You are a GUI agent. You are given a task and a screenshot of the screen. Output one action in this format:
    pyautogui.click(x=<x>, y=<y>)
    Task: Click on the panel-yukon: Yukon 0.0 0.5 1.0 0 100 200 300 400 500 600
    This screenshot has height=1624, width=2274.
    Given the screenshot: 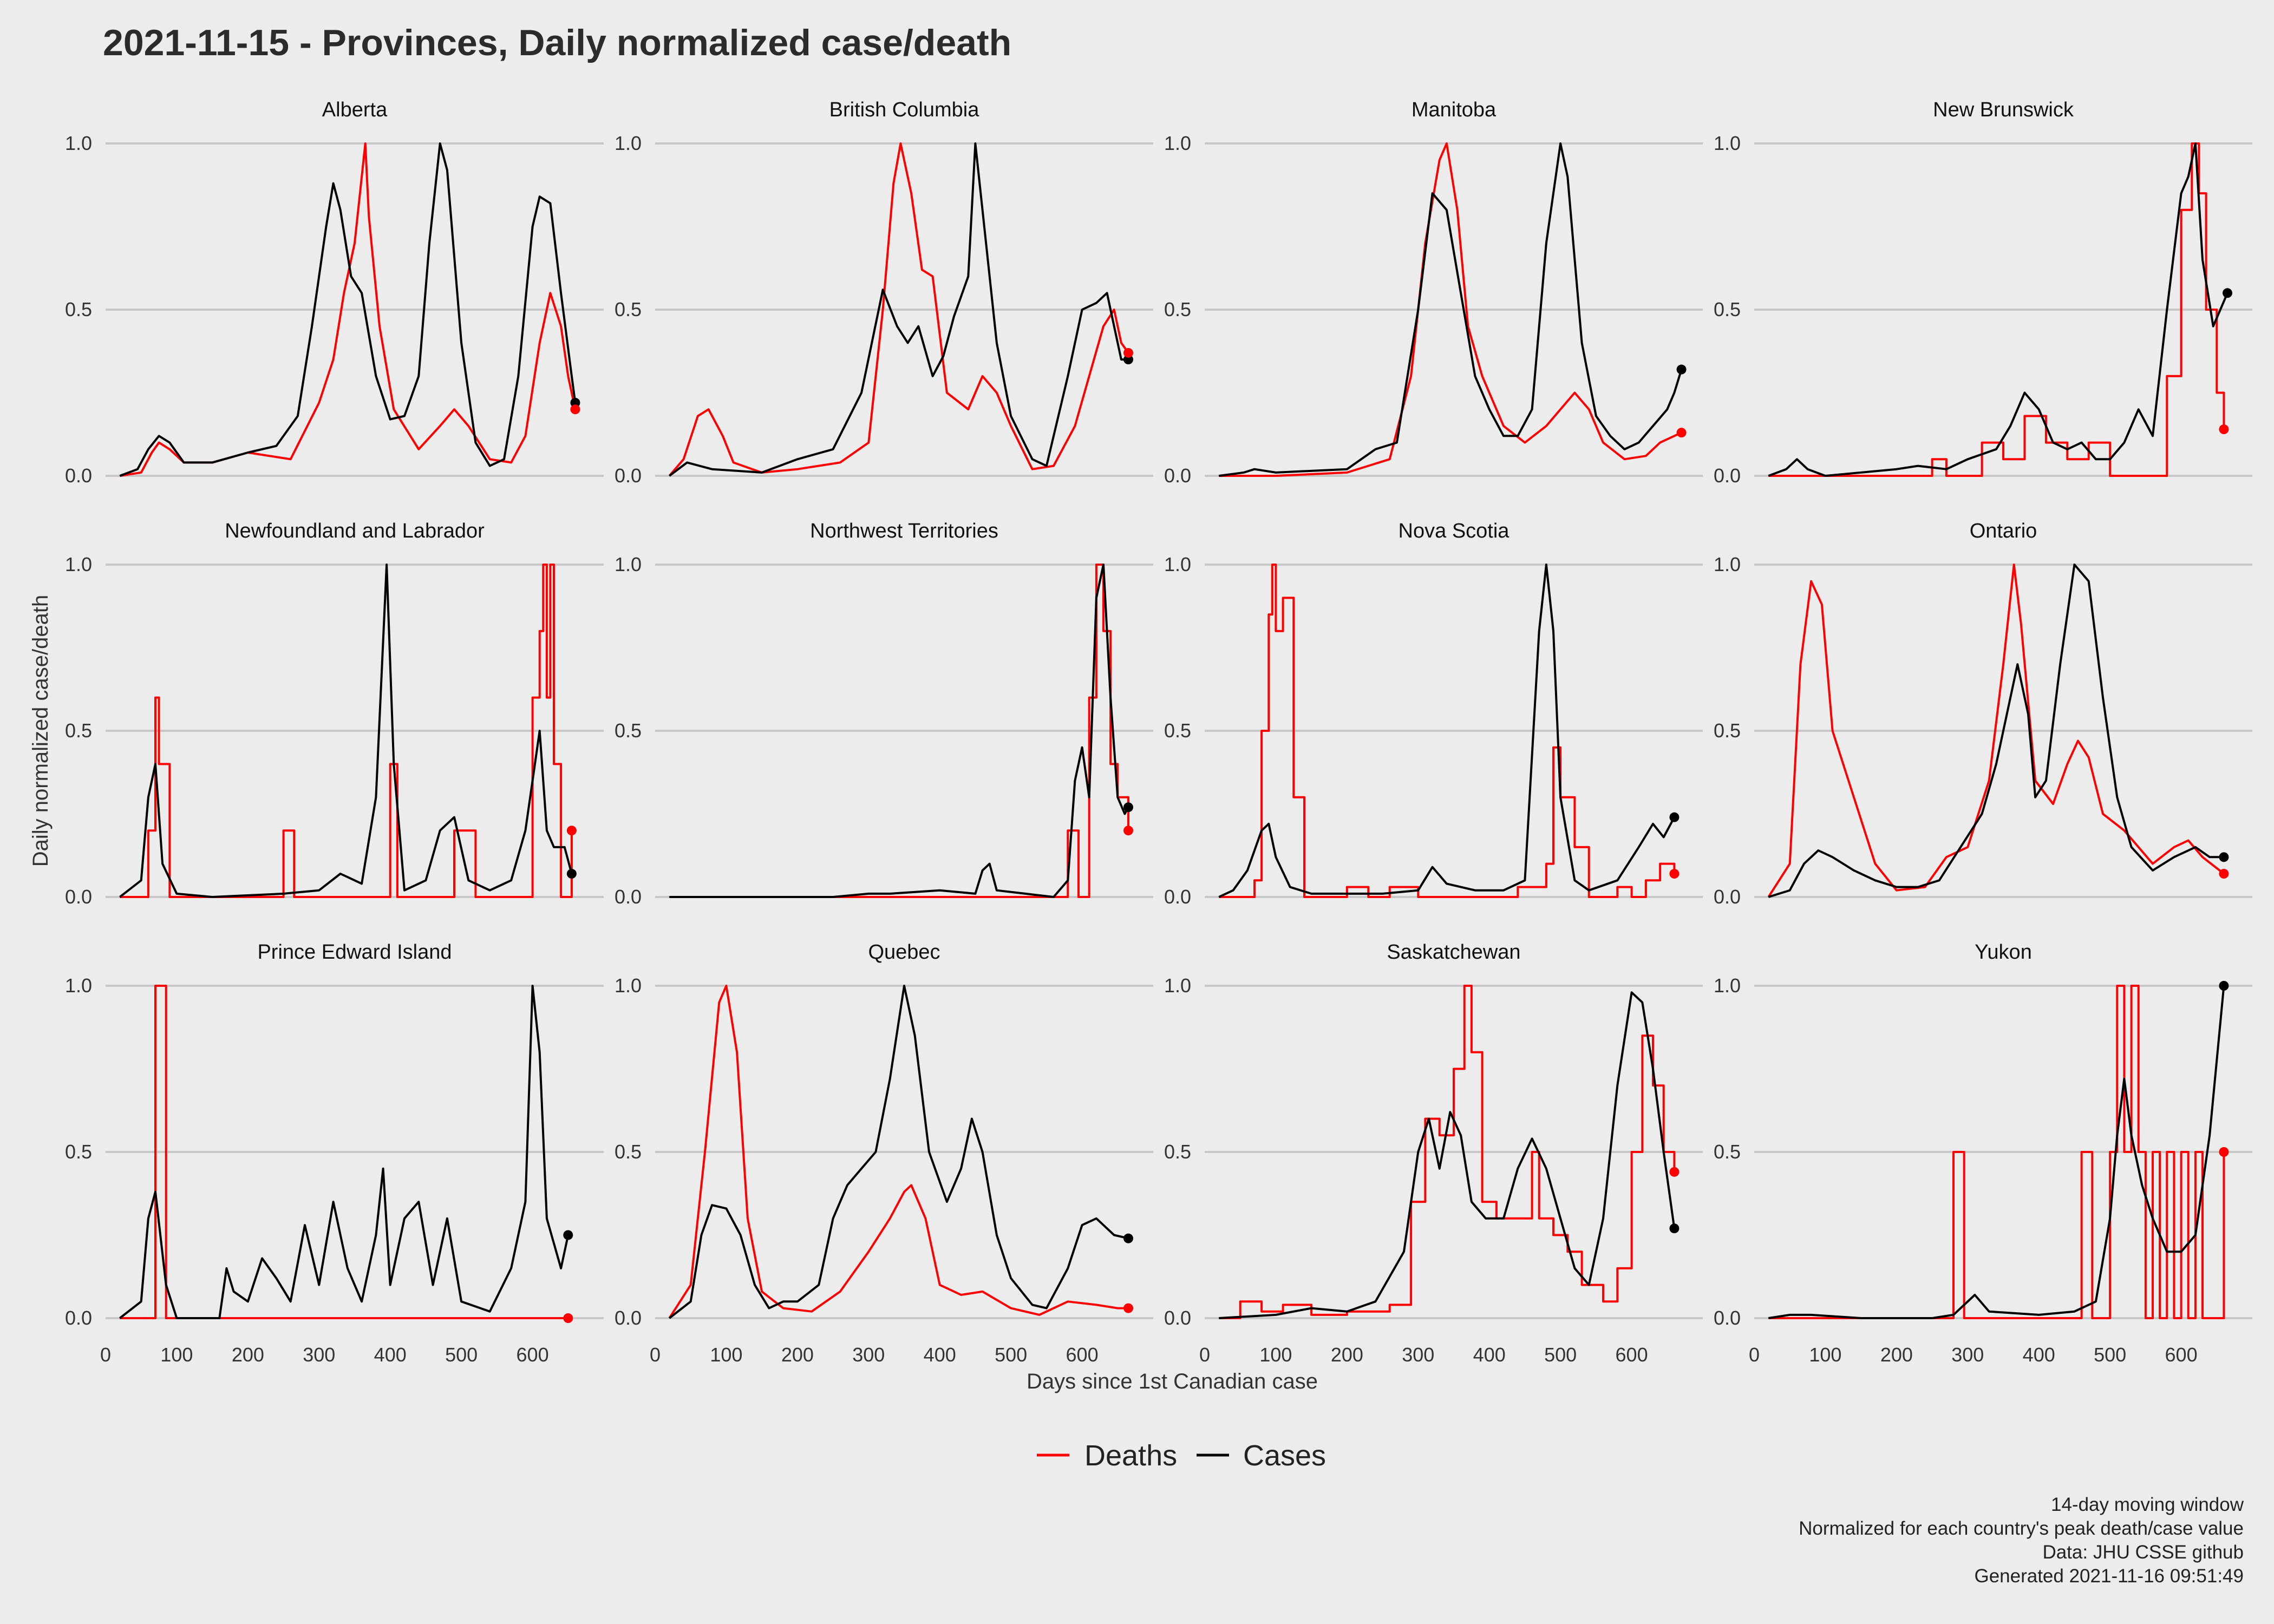 What is the action you would take?
    pyautogui.click(x=1983, y=1154)
    